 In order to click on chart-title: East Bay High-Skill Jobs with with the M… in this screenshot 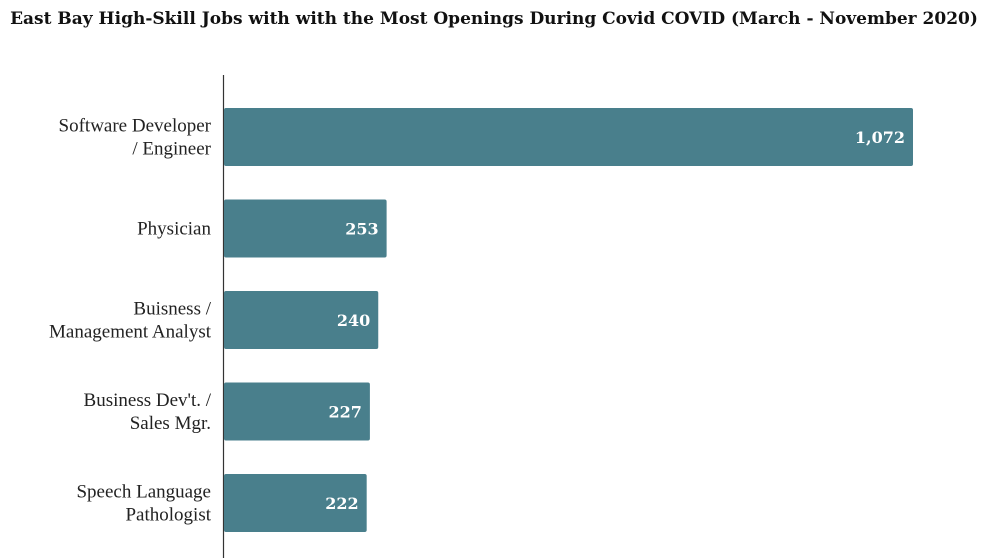, I will do `click(494, 19)`.